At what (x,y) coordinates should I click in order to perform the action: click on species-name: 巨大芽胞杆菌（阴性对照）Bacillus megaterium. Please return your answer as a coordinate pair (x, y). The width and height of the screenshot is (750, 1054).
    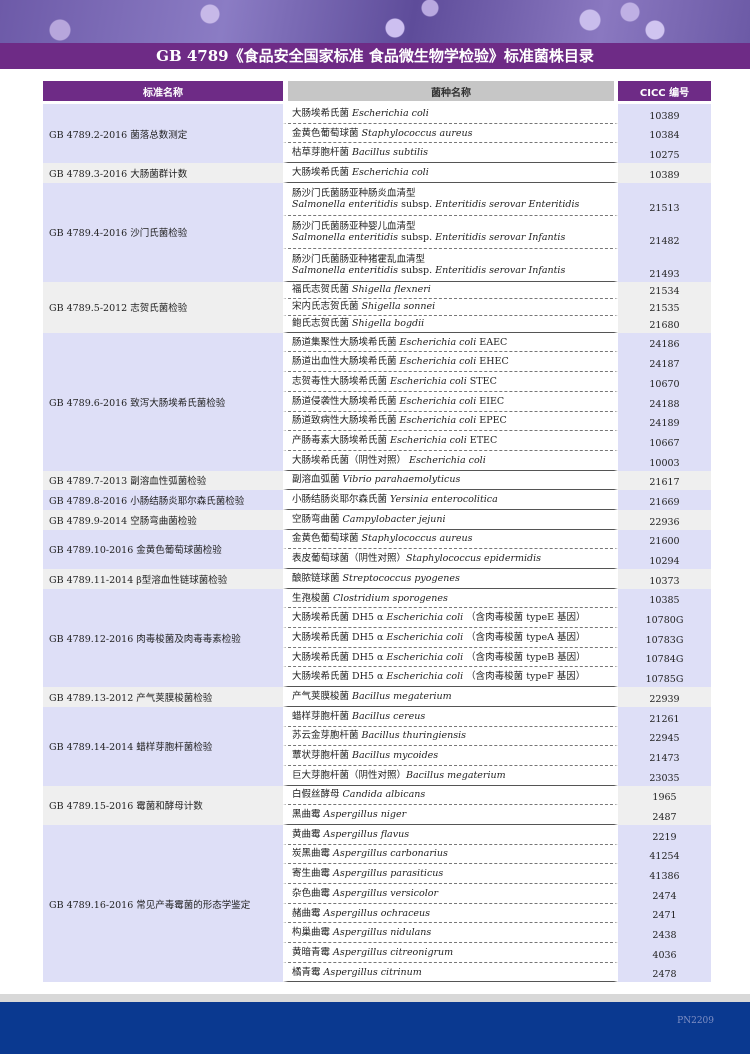
    Looking at the image, I should click on (450, 775).